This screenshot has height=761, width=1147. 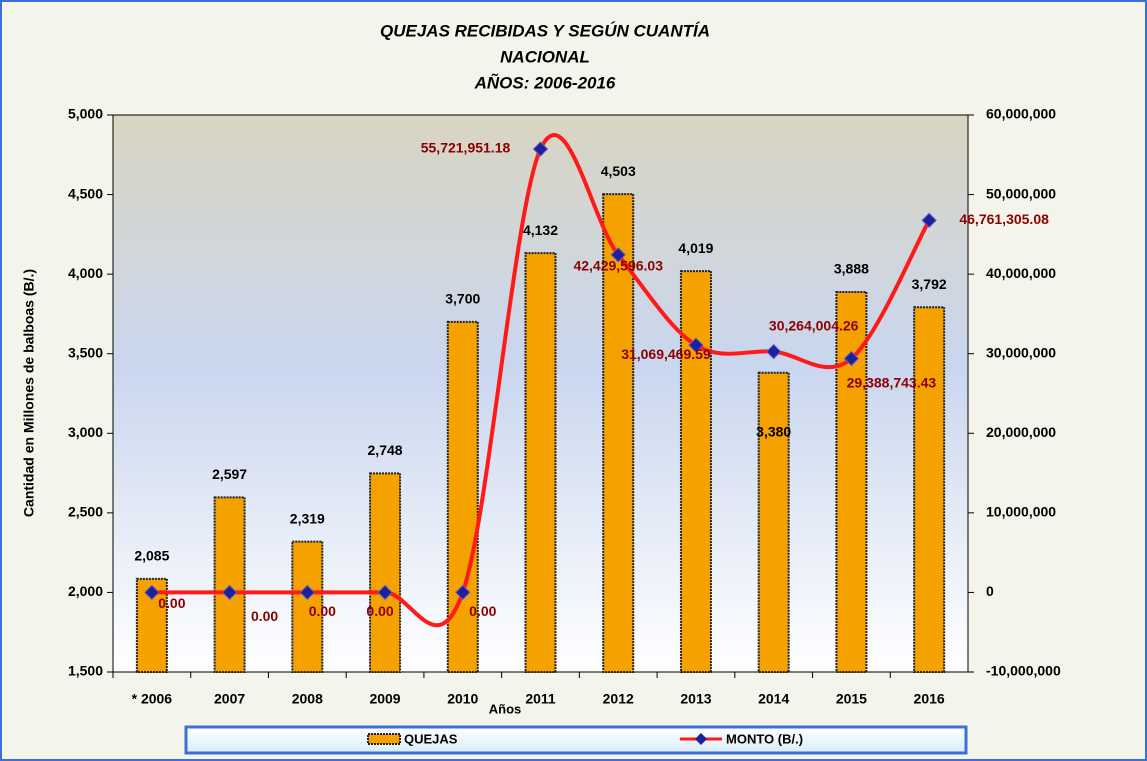 I want to click on x-tick-label: 2015, so click(x=851, y=699).